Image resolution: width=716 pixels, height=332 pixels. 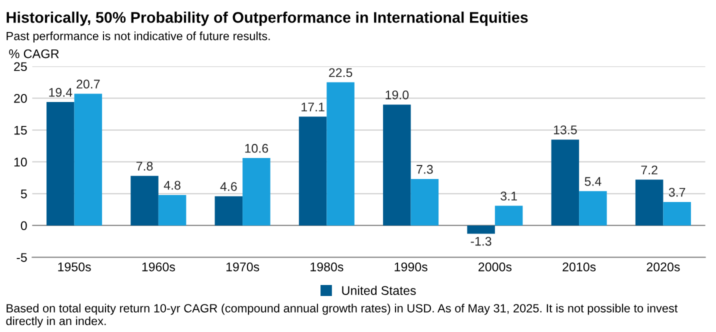 What do you see at coordinates (228, 186) in the screenshot?
I see `data-label: 4.6` at bounding box center [228, 186].